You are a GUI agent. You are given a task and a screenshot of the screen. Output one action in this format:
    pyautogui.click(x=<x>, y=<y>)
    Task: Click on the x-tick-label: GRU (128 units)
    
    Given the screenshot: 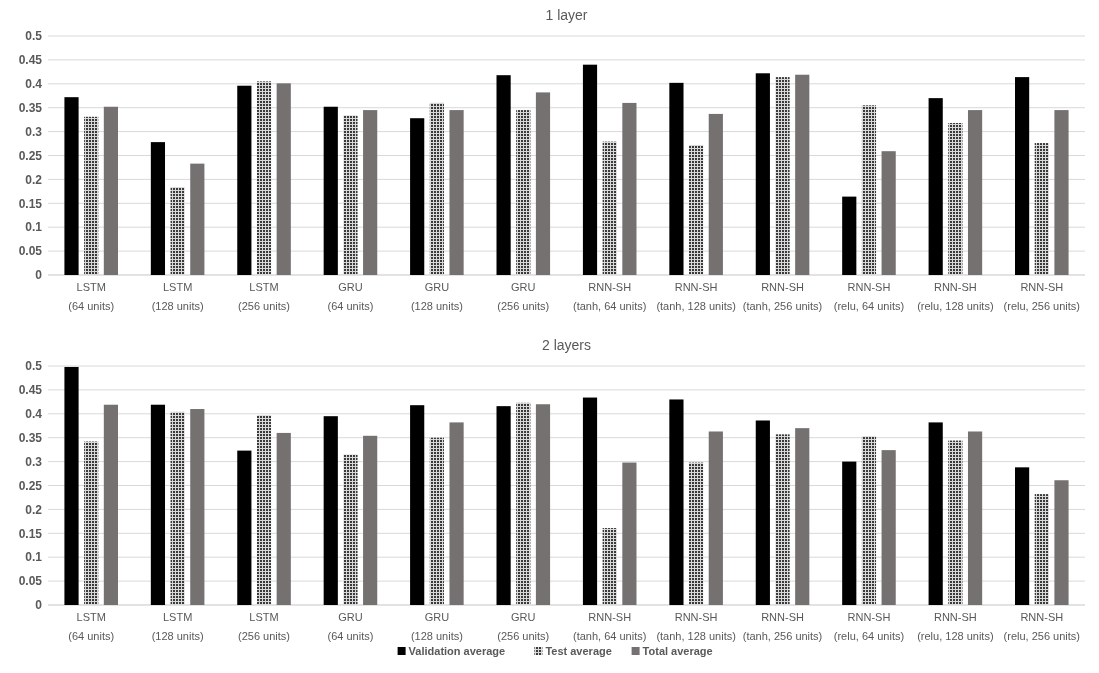 What is the action you would take?
    pyautogui.click(x=436, y=626)
    